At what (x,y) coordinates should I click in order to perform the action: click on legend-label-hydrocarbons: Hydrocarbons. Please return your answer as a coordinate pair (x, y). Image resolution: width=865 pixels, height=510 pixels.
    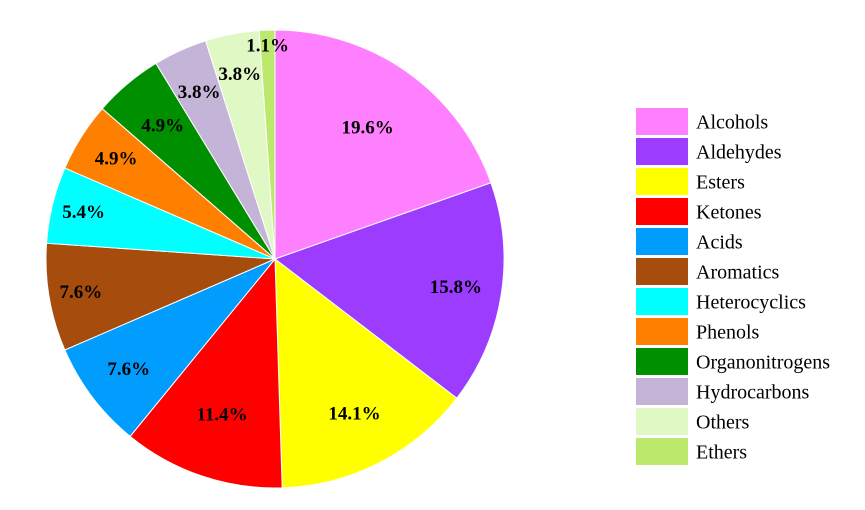
    Looking at the image, I should click on (753, 393).